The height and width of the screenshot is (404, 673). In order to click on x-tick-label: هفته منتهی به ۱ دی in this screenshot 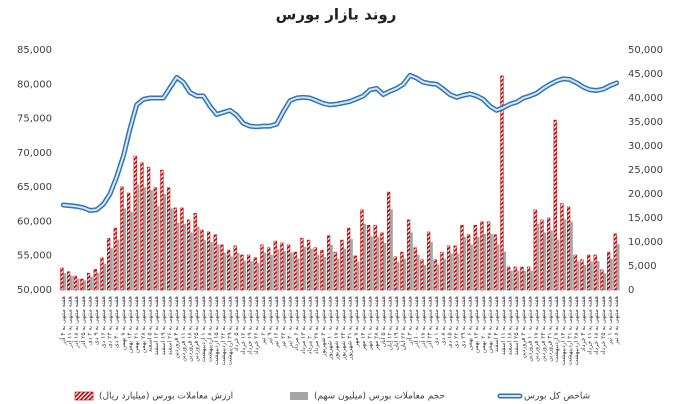, I will do `click(436, 320)`.